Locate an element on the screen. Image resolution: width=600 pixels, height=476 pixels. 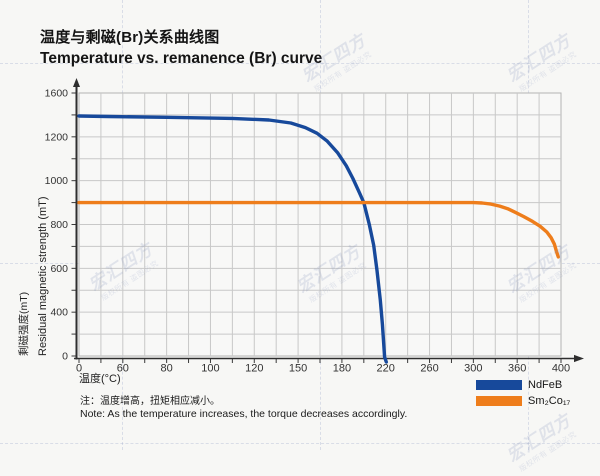
y-tick-label: 1600 is located at coordinates (57, 94).